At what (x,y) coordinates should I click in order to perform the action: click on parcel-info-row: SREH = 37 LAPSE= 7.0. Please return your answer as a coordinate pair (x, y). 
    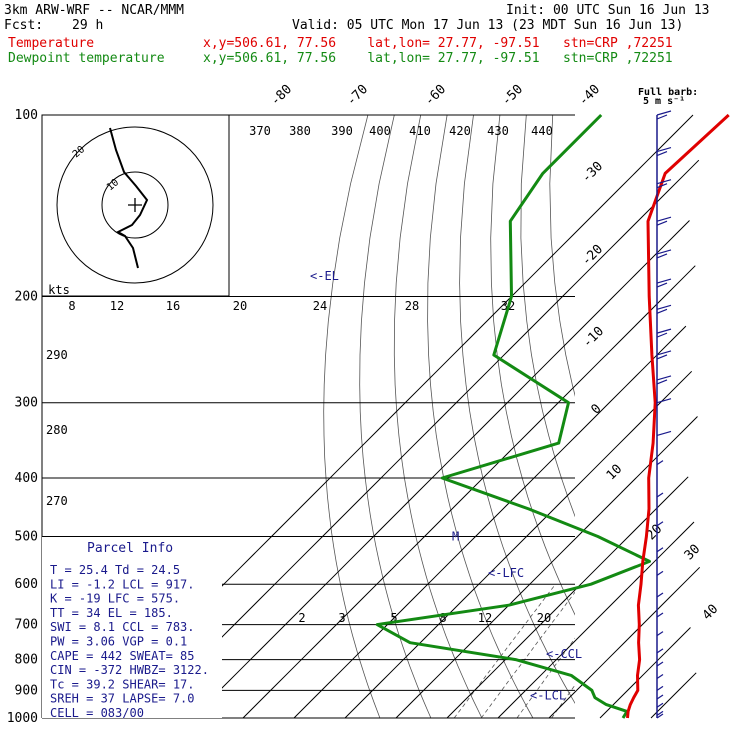
    Looking at the image, I should click on (122, 699).